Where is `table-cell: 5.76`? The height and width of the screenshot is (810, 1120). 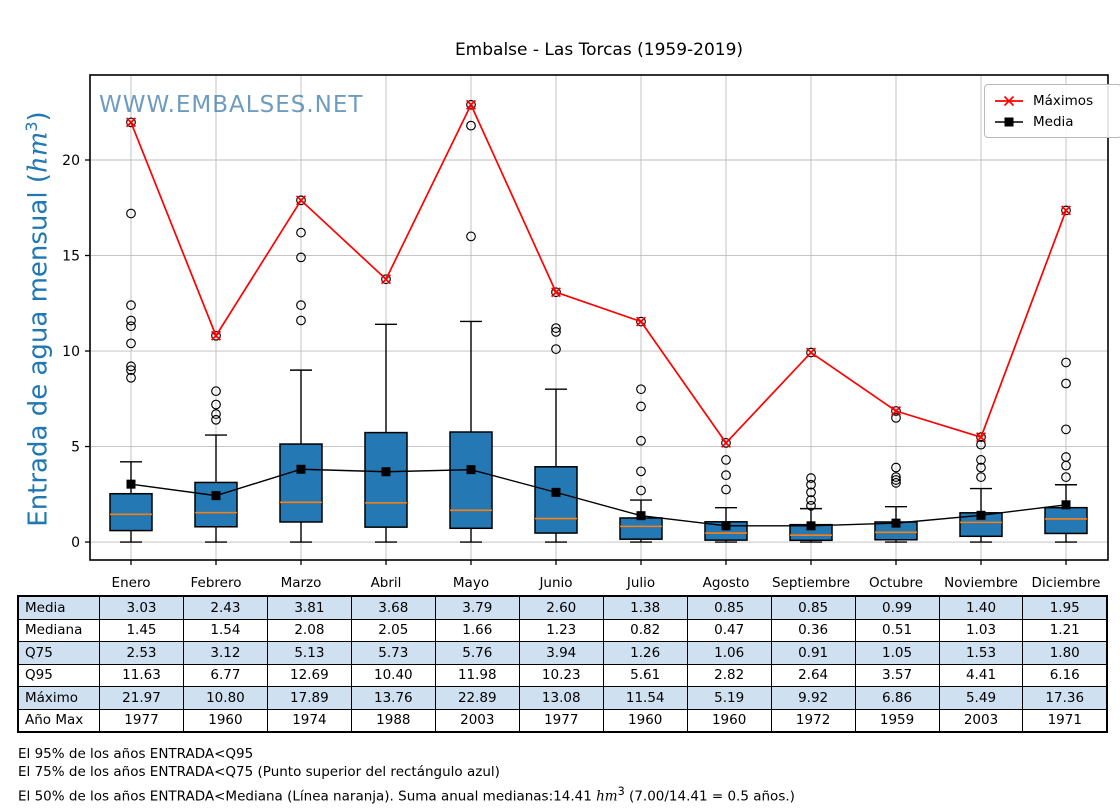 table-cell: 5.76 is located at coordinates (477, 653).